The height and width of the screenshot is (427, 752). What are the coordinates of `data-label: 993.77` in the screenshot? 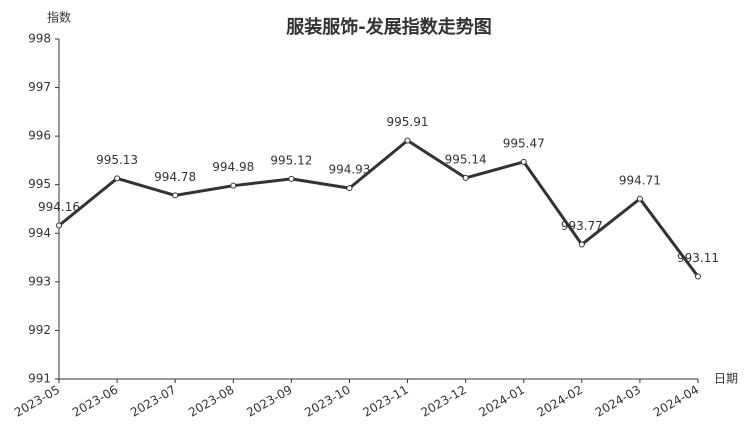 It's located at (582, 226).